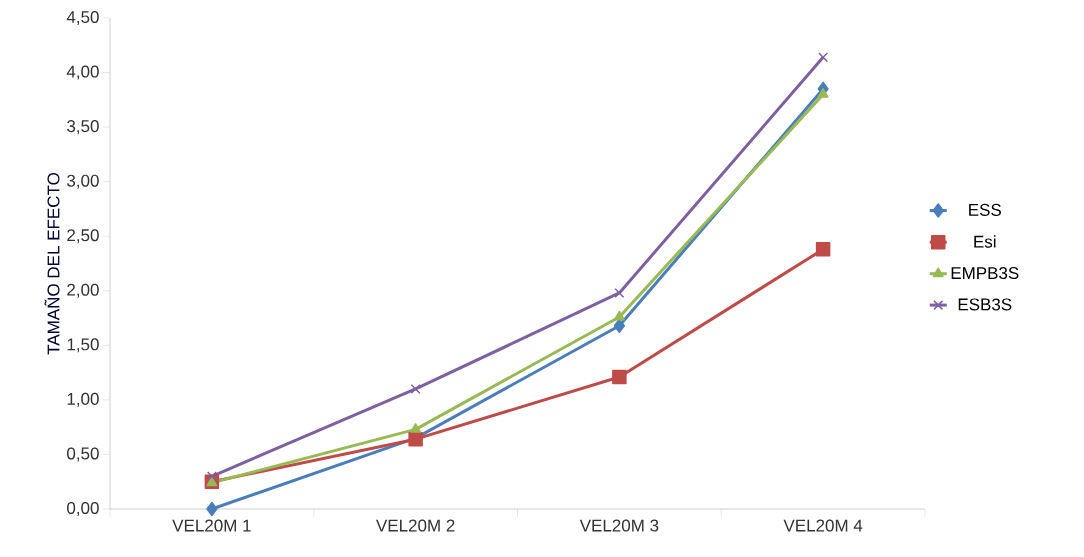 The height and width of the screenshot is (557, 1084). What do you see at coordinates (83, 290) in the screenshot?
I see `y-tick-label: 2,00` at bounding box center [83, 290].